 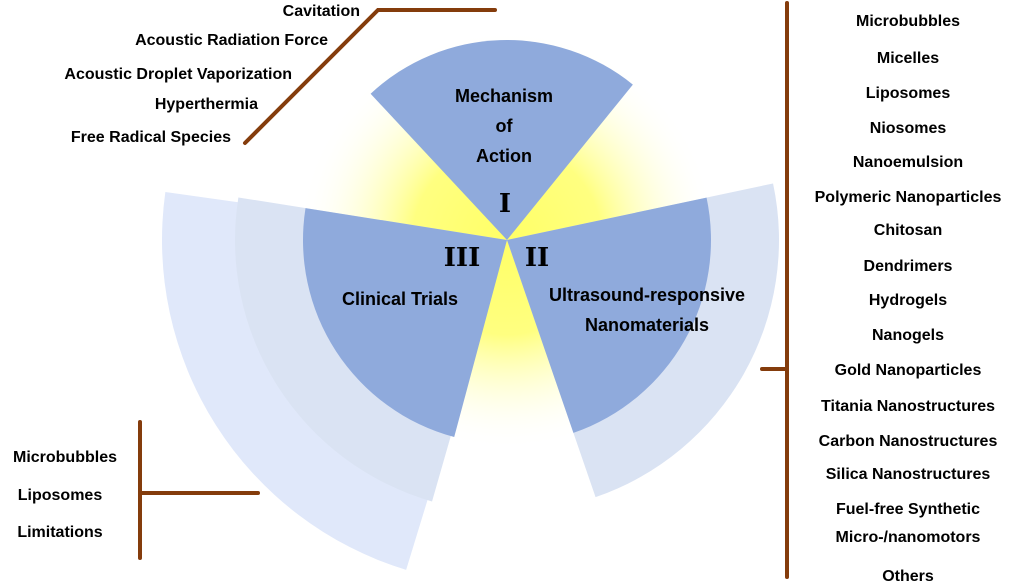 I want to click on clinical-item: Limitations, so click(x=59, y=532).